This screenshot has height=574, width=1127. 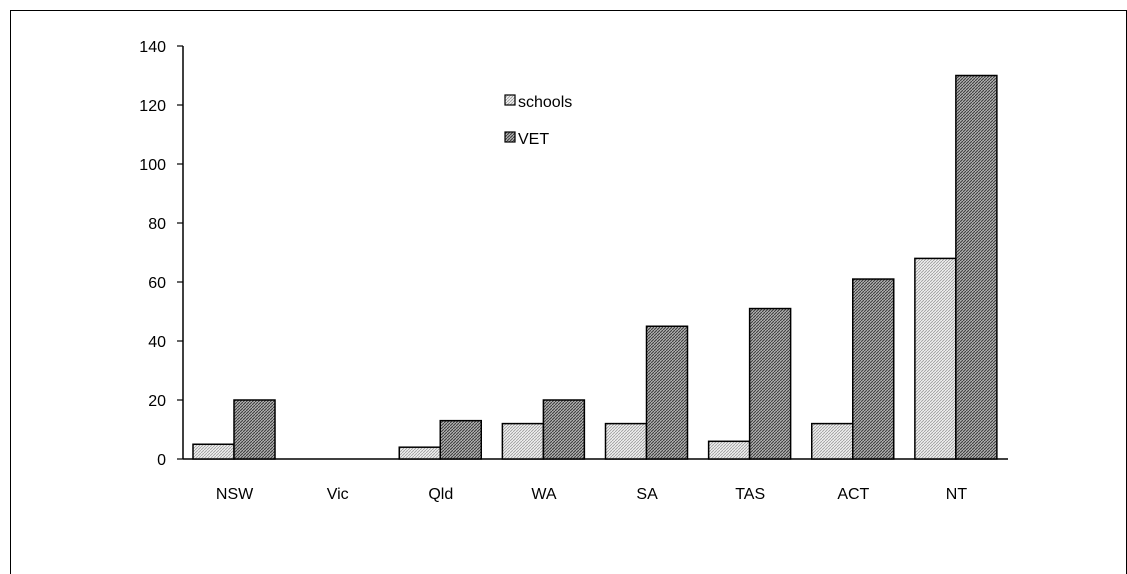 What do you see at coordinates (770, 383) in the screenshot?
I see `bar-vet-tas` at bounding box center [770, 383].